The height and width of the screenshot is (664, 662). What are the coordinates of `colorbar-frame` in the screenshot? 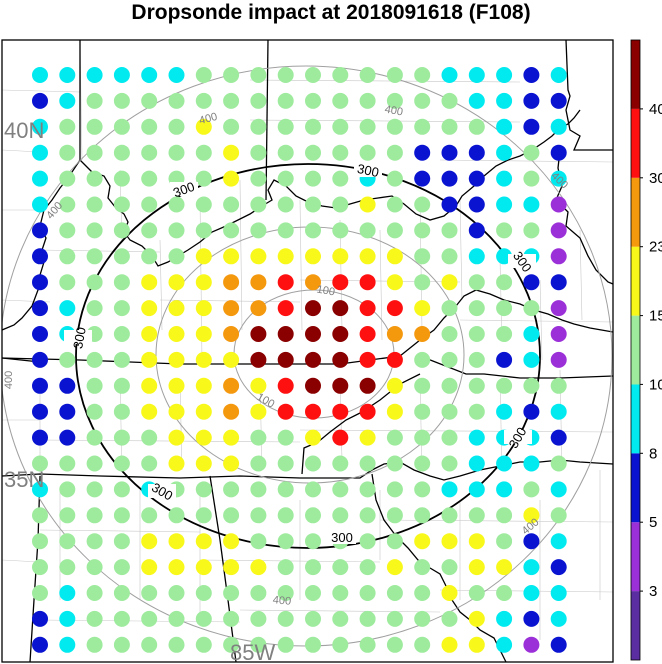 It's located at (635, 350).